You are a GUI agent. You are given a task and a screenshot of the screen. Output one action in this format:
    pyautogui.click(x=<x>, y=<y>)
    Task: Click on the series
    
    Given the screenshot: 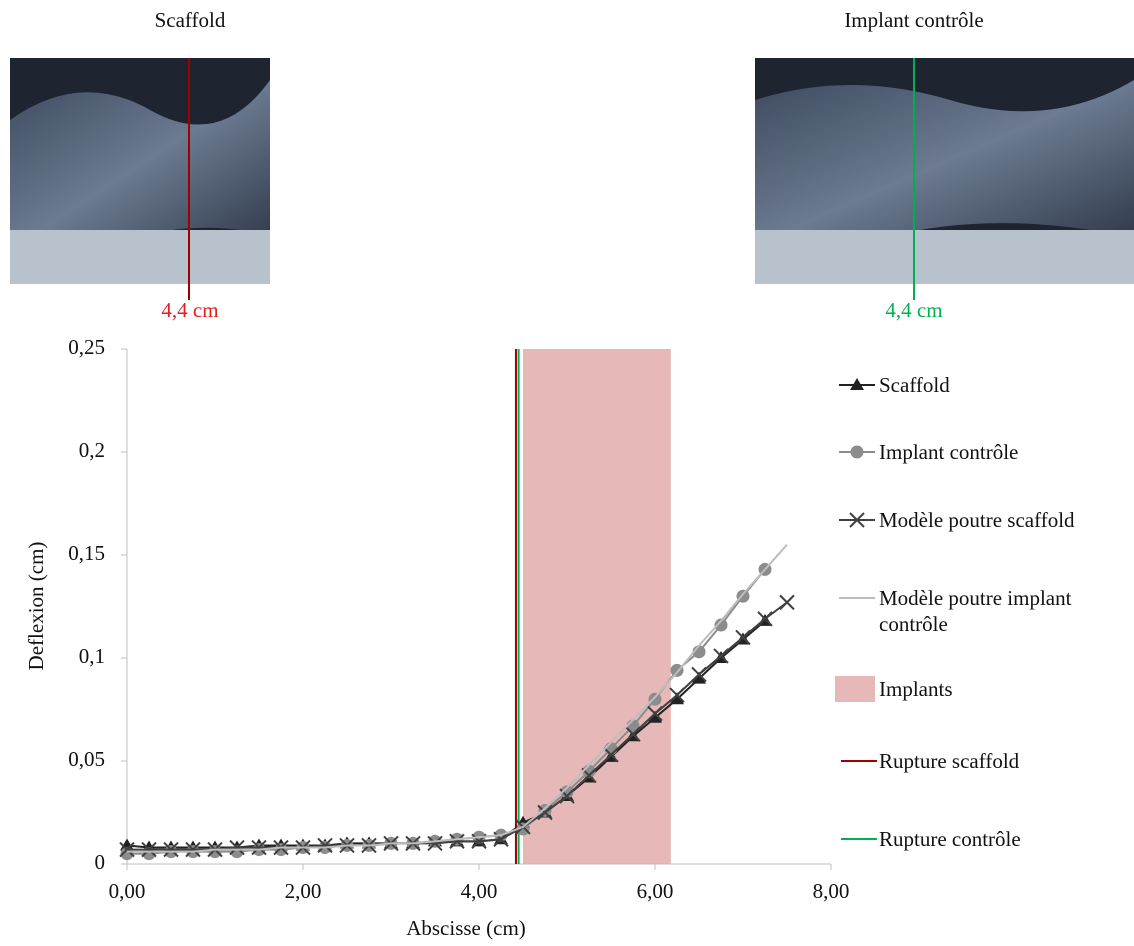 What is the action you would take?
    pyautogui.click(x=446, y=733)
    